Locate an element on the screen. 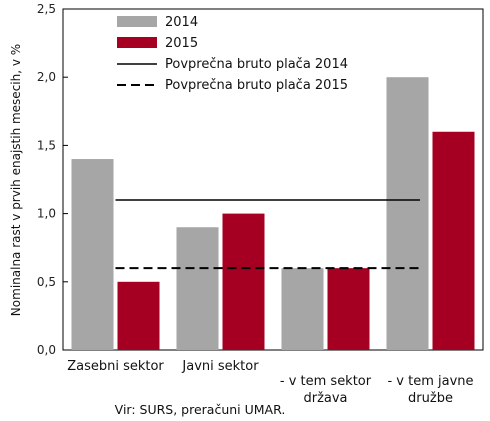  y-tick-label: 2,0 is located at coordinates (46, 77).